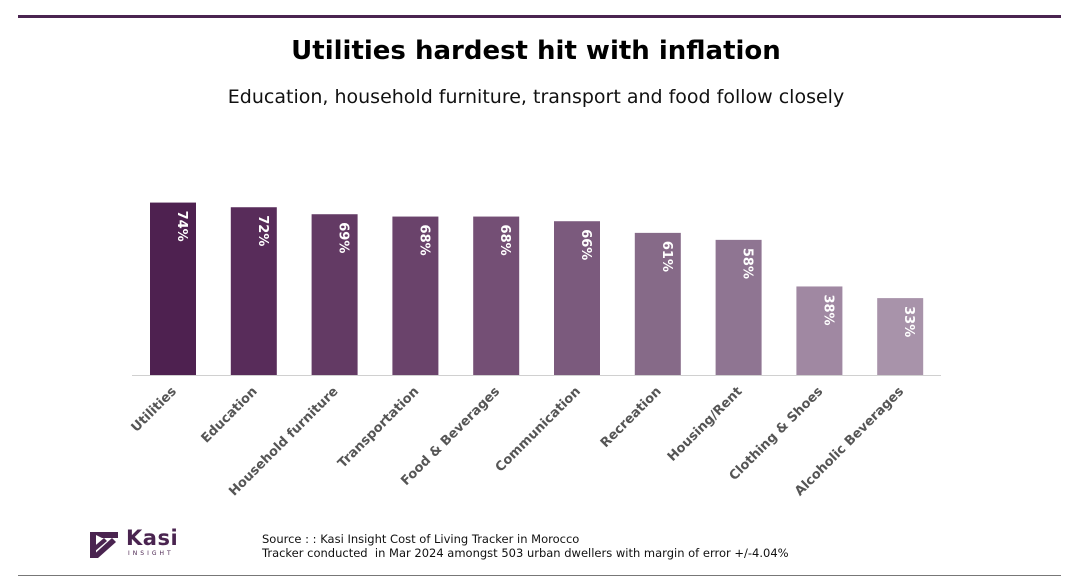  Describe the element at coordinates (496, 295) in the screenshot. I see `bar-food-beverages` at that location.